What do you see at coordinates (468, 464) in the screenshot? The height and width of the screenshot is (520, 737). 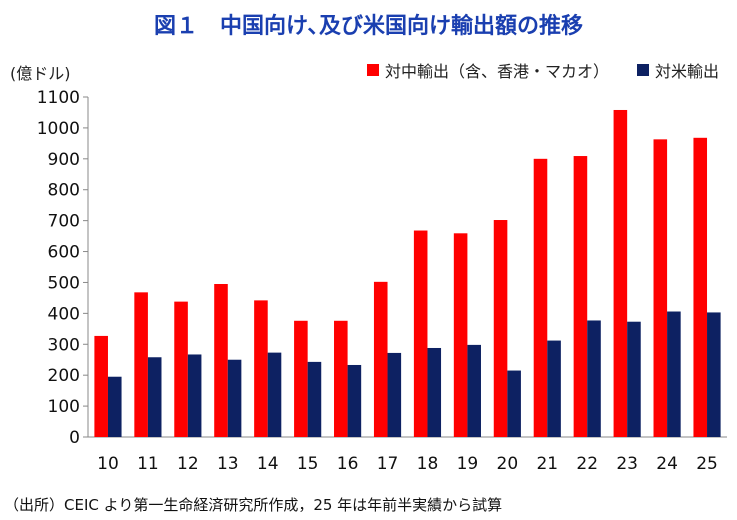 I see `x-tick-label: 19` at bounding box center [468, 464].